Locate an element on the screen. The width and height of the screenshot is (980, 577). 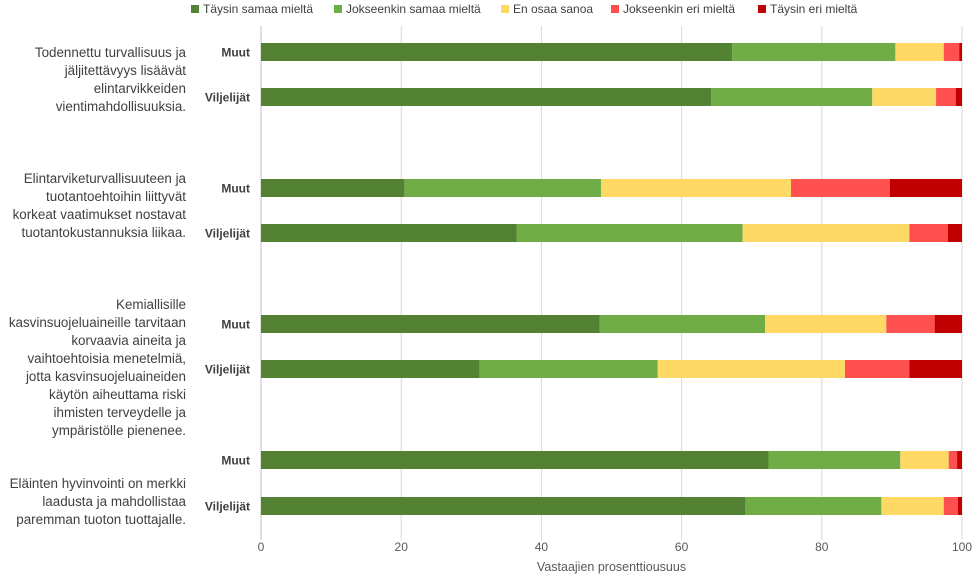
legend-item-jokseenkin-samaa: Jokseenkin samaa mieltä is located at coordinates (407, 9).